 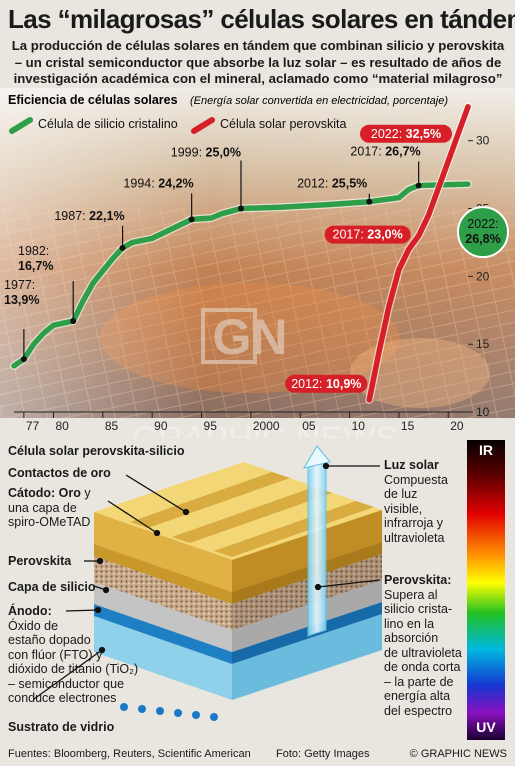 I want to click on perovskite-note-line: de ultravioleta, so click(x=423, y=652).